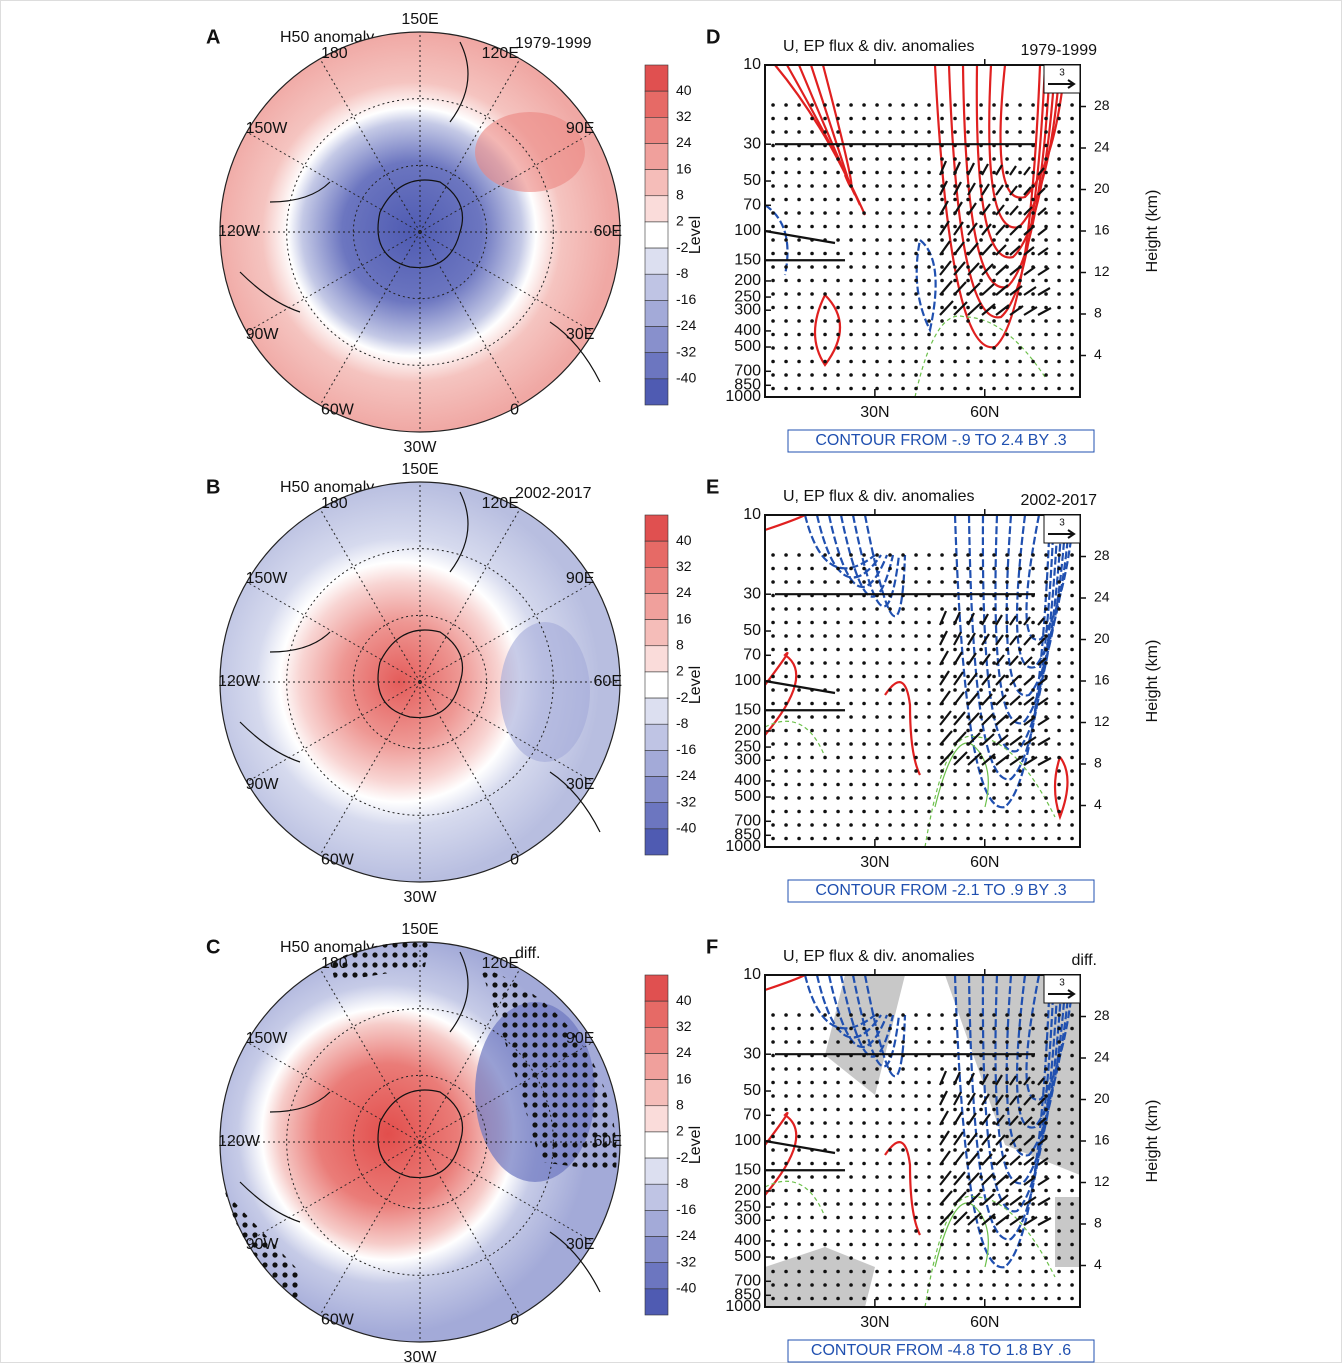 The width and height of the screenshot is (1342, 1368). Describe the element at coordinates (747, 709) in the screenshot. I see `pressure-label: 150` at that location.